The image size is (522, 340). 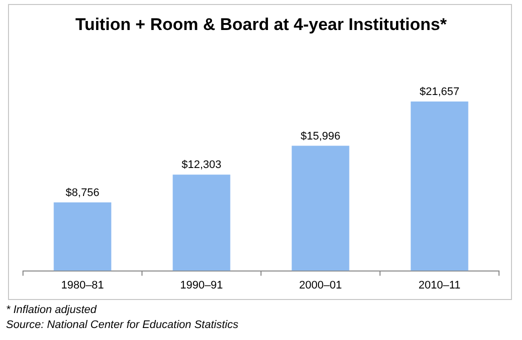 I want to click on x-tick-label: 1990–91, so click(x=201, y=285).